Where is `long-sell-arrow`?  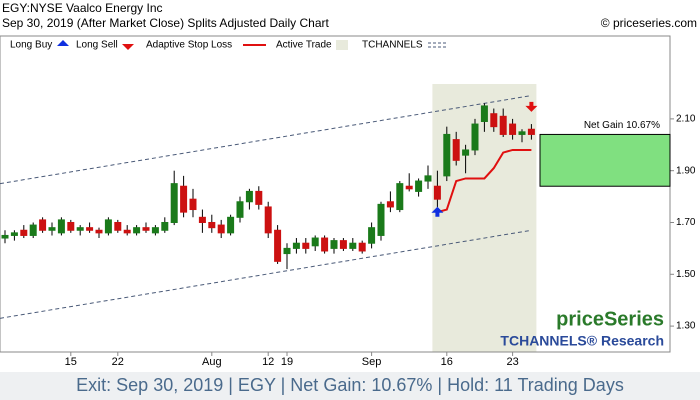
long-sell-arrow is located at coordinates (531, 106).